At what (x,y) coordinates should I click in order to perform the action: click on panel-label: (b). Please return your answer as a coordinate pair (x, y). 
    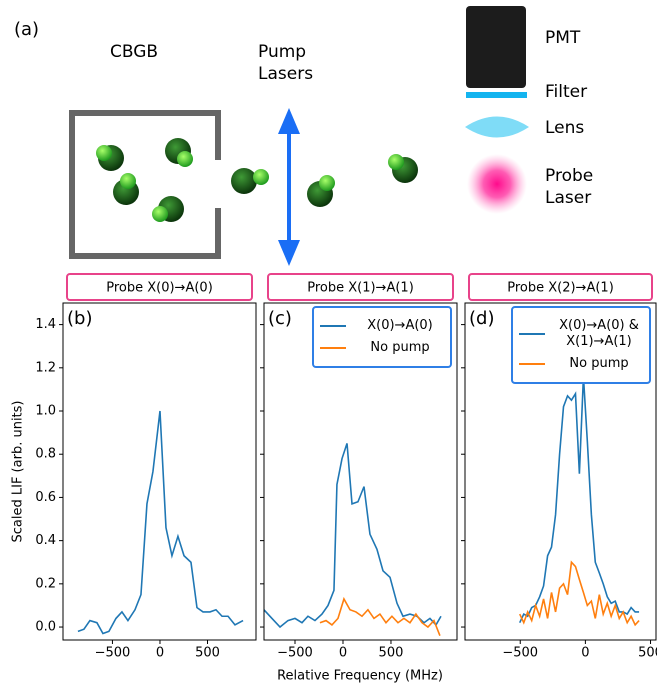
    Looking at the image, I should click on (79, 318).